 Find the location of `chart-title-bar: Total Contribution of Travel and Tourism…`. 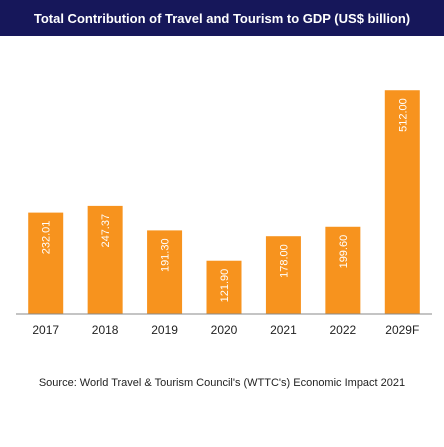

chart-title-bar: Total Contribution of Travel and Tourism… is located at coordinates (222, 18).